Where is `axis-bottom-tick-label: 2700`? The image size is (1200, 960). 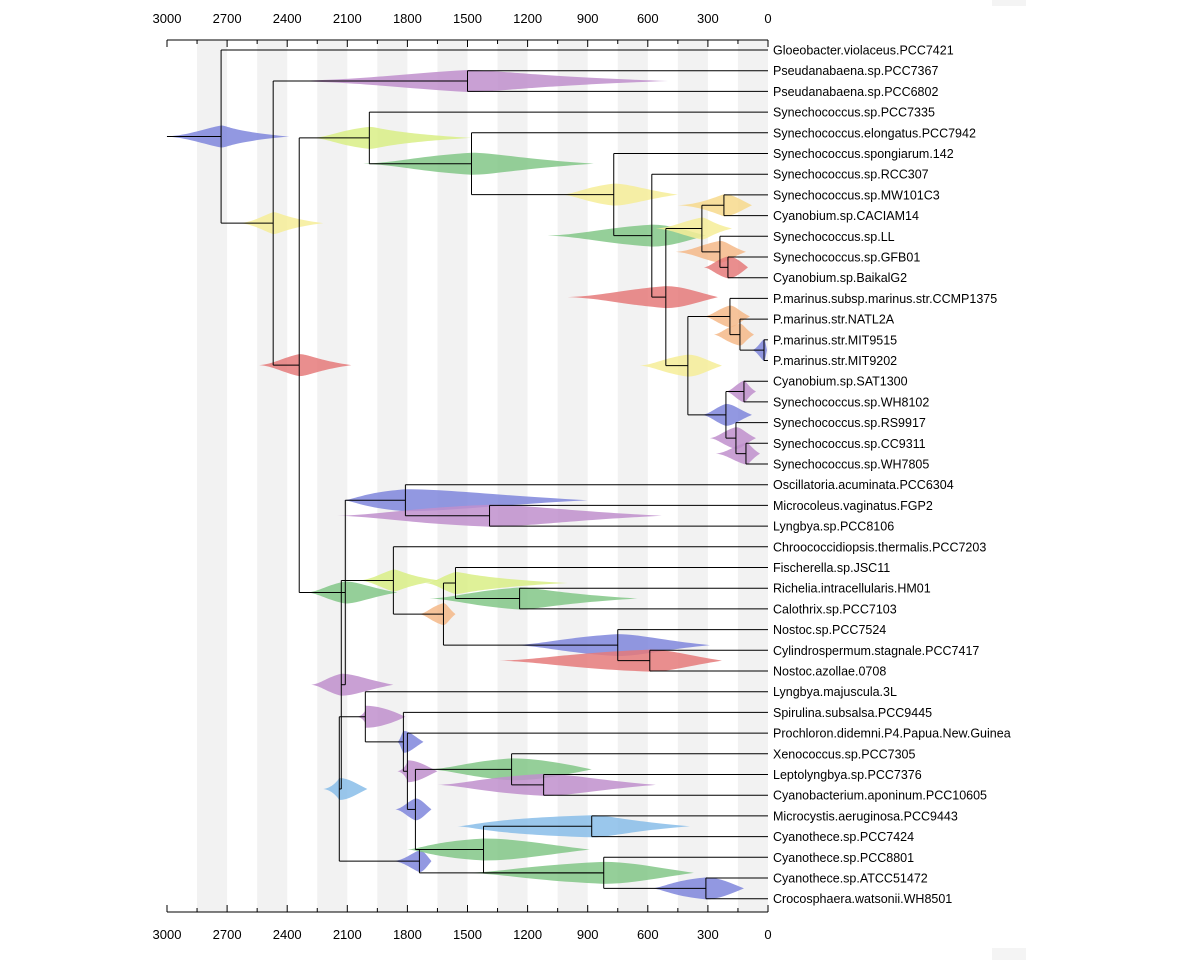
axis-bottom-tick-label: 2700 is located at coordinates (227, 934).